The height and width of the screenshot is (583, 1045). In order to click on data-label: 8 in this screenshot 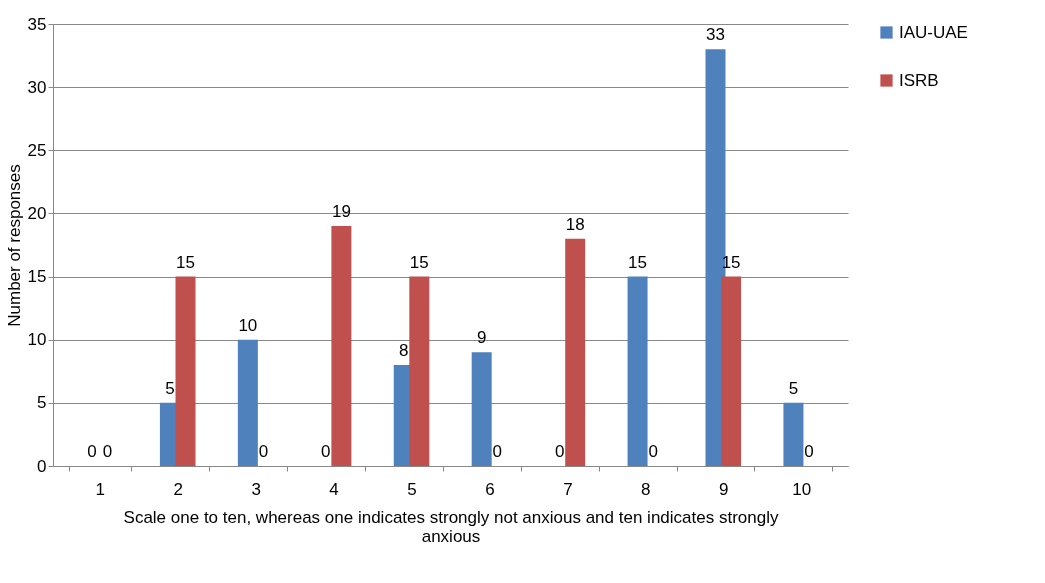, I will do `click(404, 350)`.